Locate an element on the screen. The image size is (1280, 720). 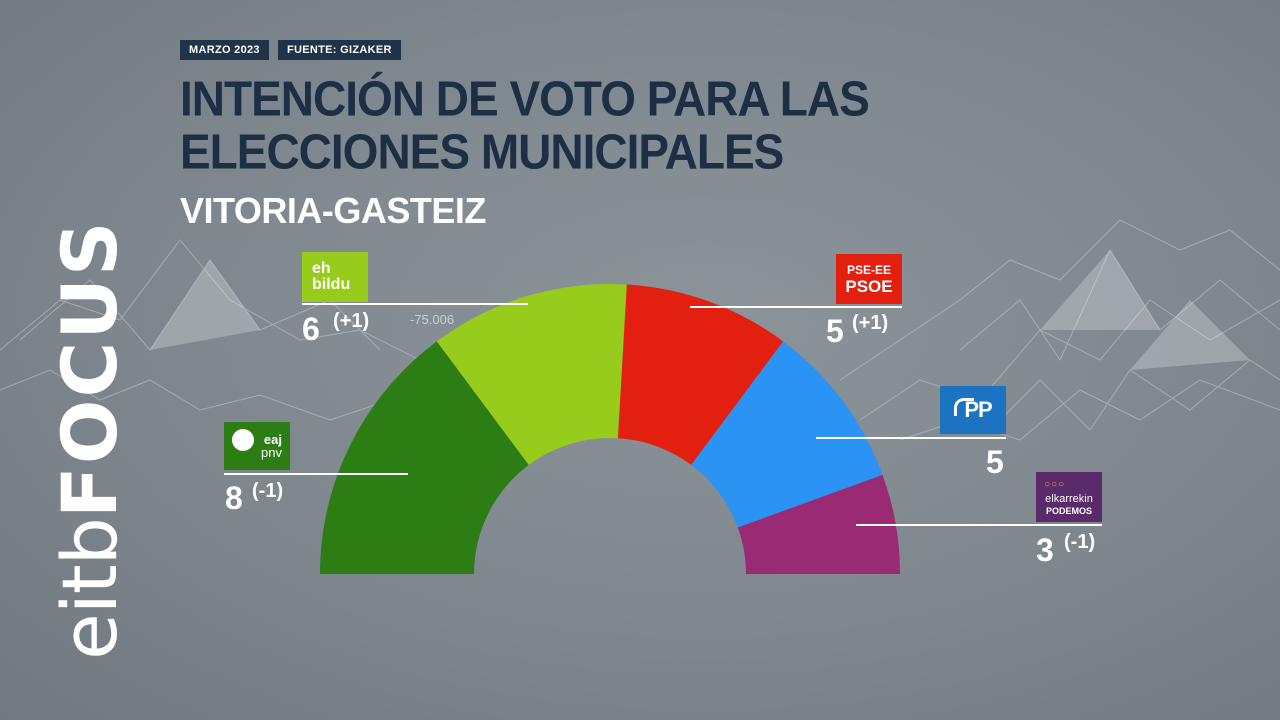
logo-pp: PP is located at coordinates (973, 410).